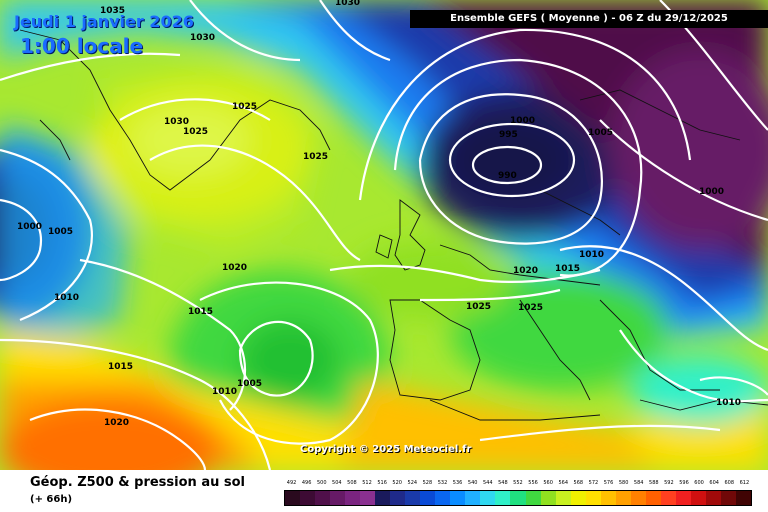 This screenshot has width=768, height=512. What do you see at coordinates (623, 483) in the screenshot?
I see `scale-label: 580` at bounding box center [623, 483].